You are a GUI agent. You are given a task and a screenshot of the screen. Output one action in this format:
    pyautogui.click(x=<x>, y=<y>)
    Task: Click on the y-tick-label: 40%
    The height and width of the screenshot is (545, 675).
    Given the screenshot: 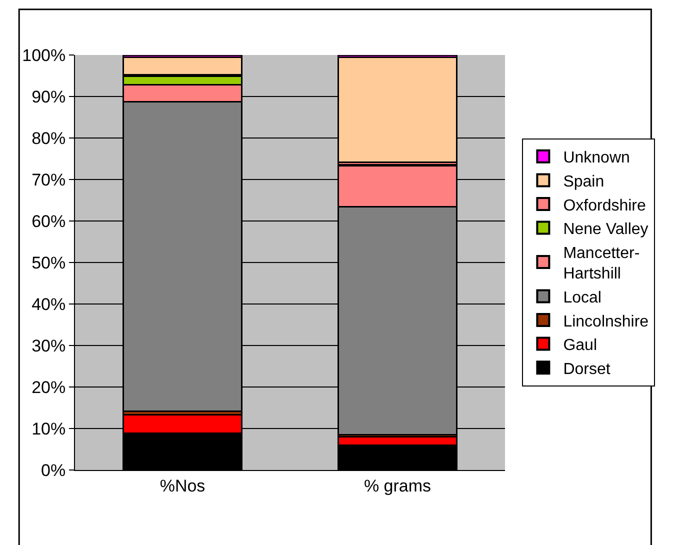 What is the action you would take?
    pyautogui.click(x=49, y=304)
    